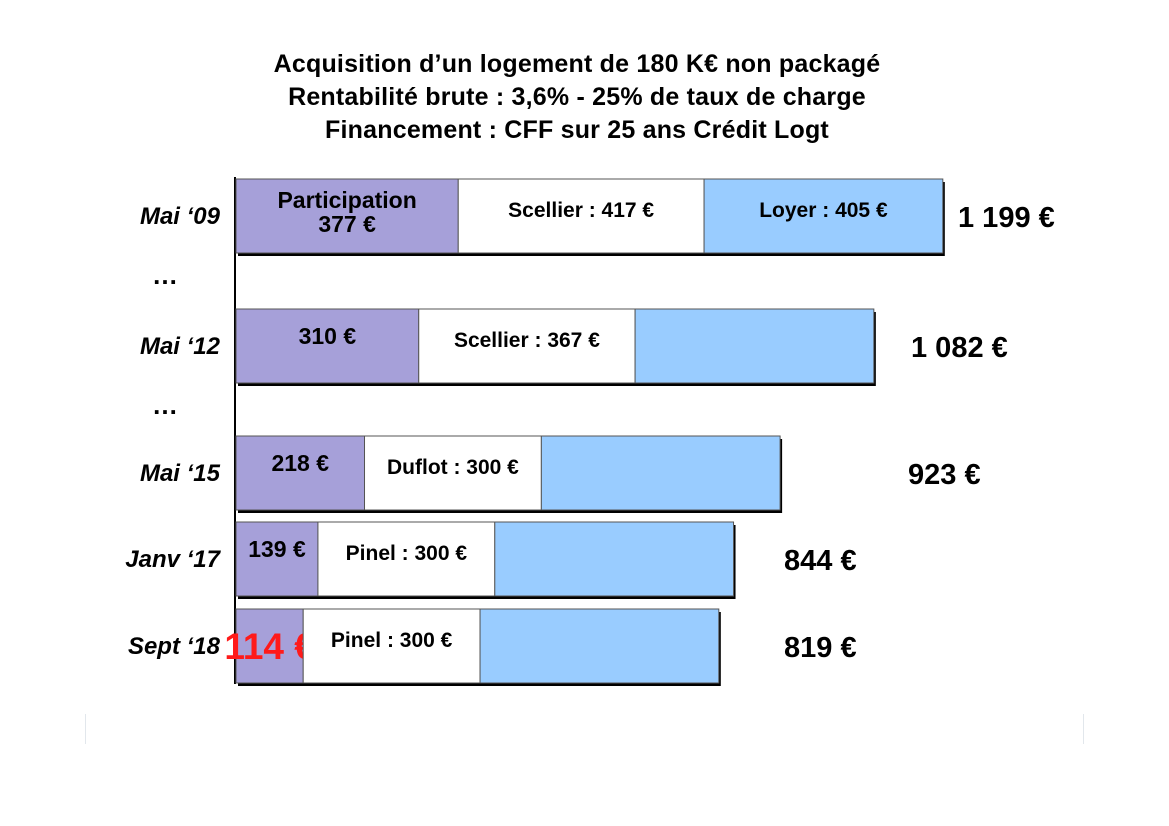  I want to click on total-label: 1 199 €, so click(1006, 218).